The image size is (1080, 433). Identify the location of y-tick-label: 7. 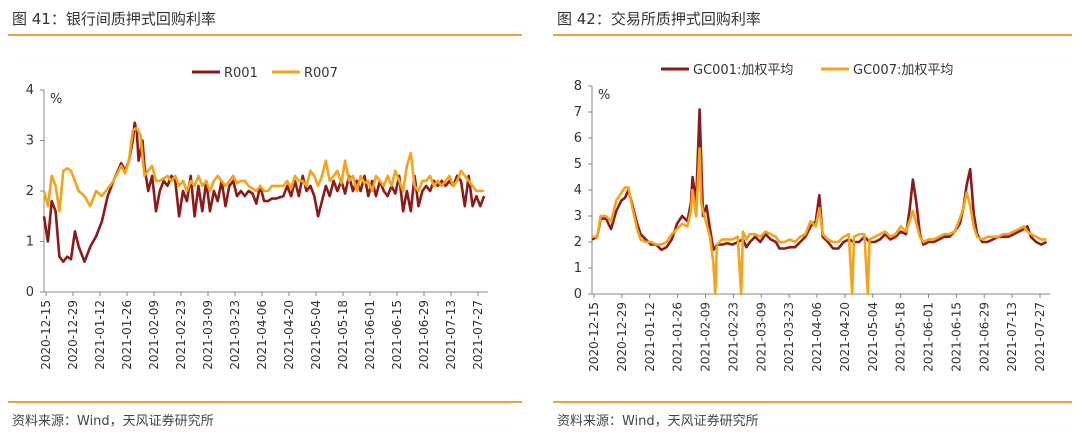
(578, 112).